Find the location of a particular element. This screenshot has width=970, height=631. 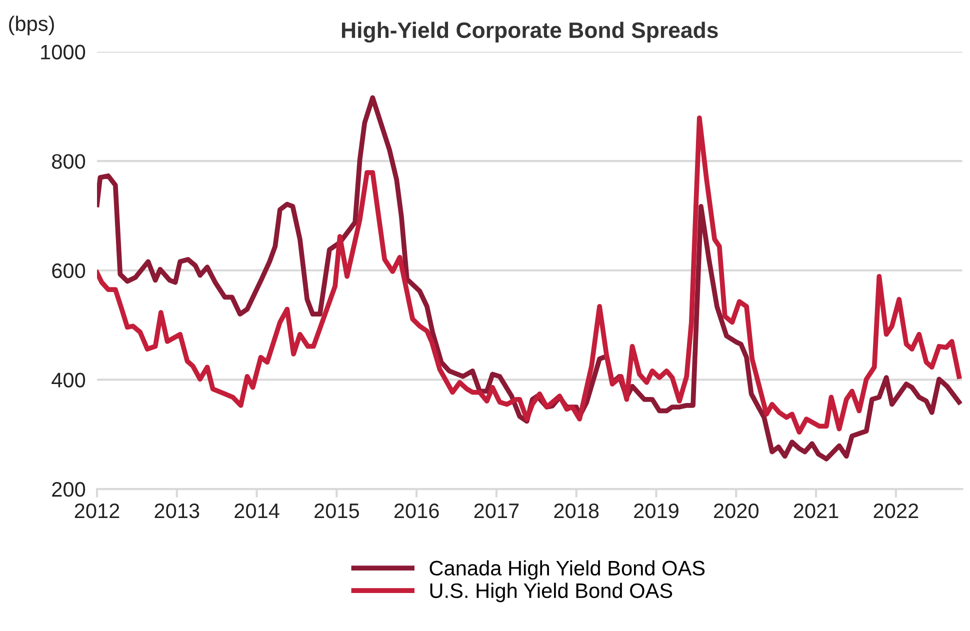

y-axis-title: (bps) is located at coordinates (31, 26).